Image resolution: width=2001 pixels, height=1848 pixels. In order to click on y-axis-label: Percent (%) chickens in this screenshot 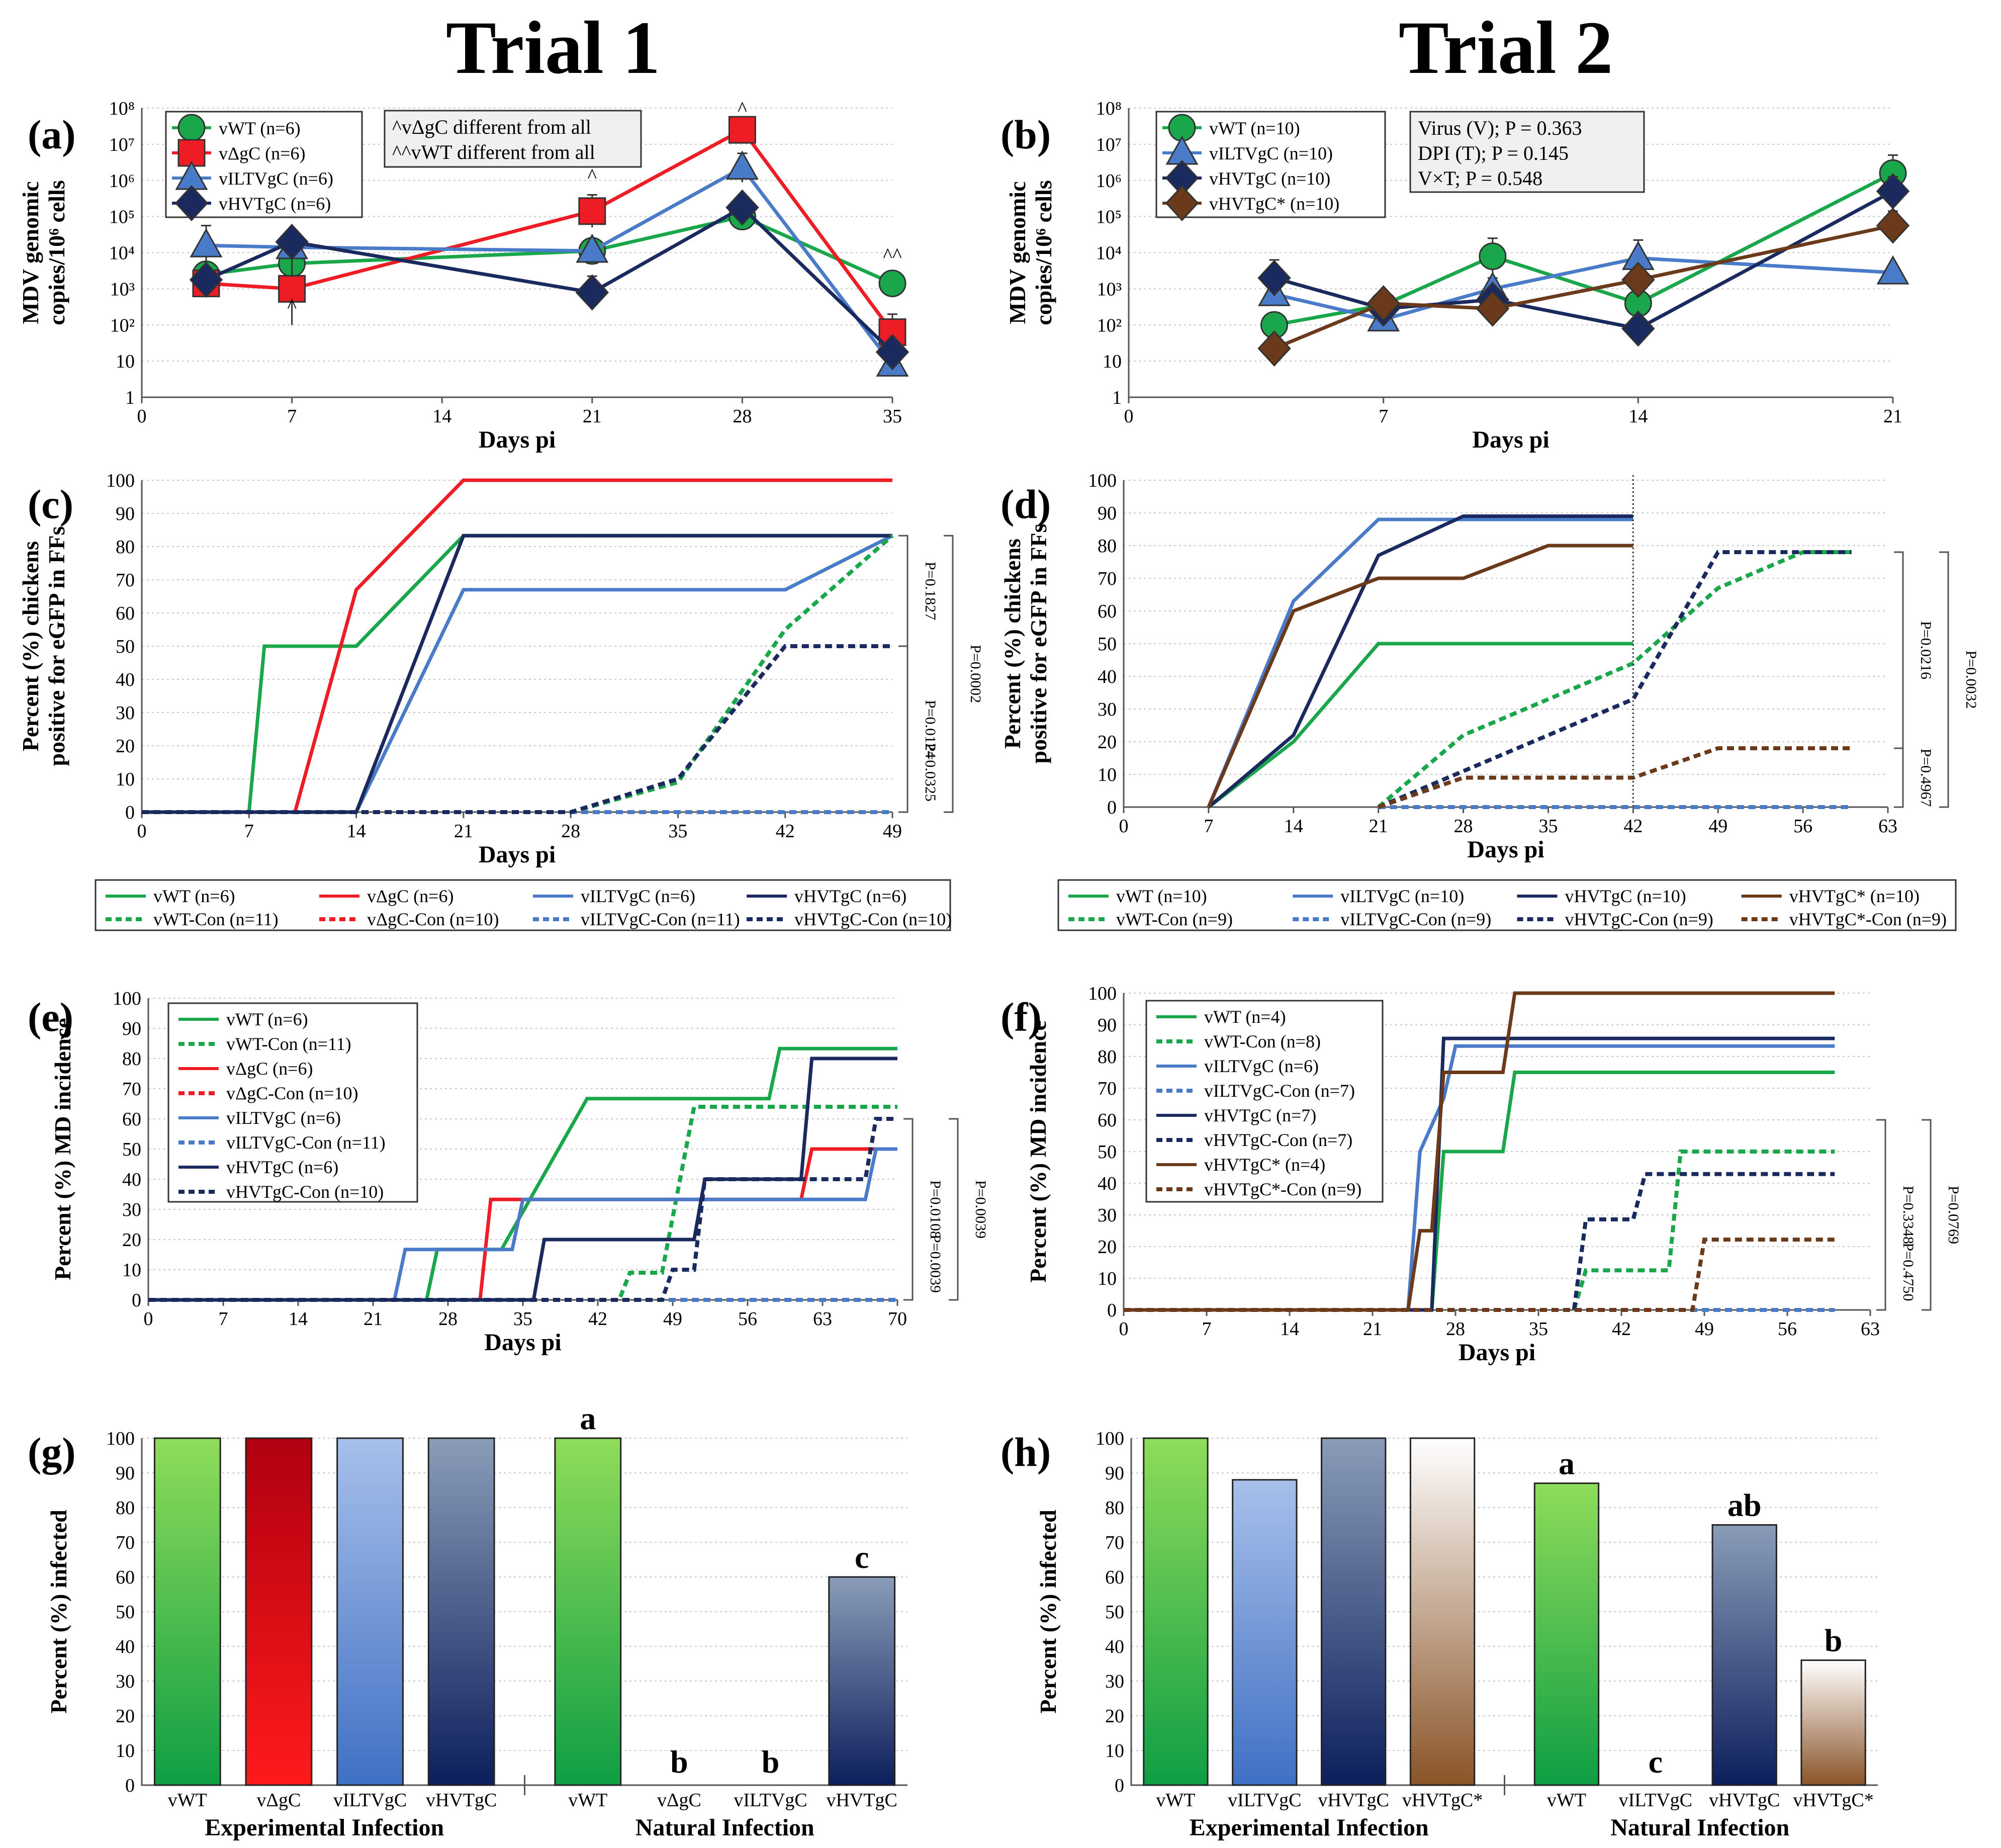, I will do `click(30, 646)`.